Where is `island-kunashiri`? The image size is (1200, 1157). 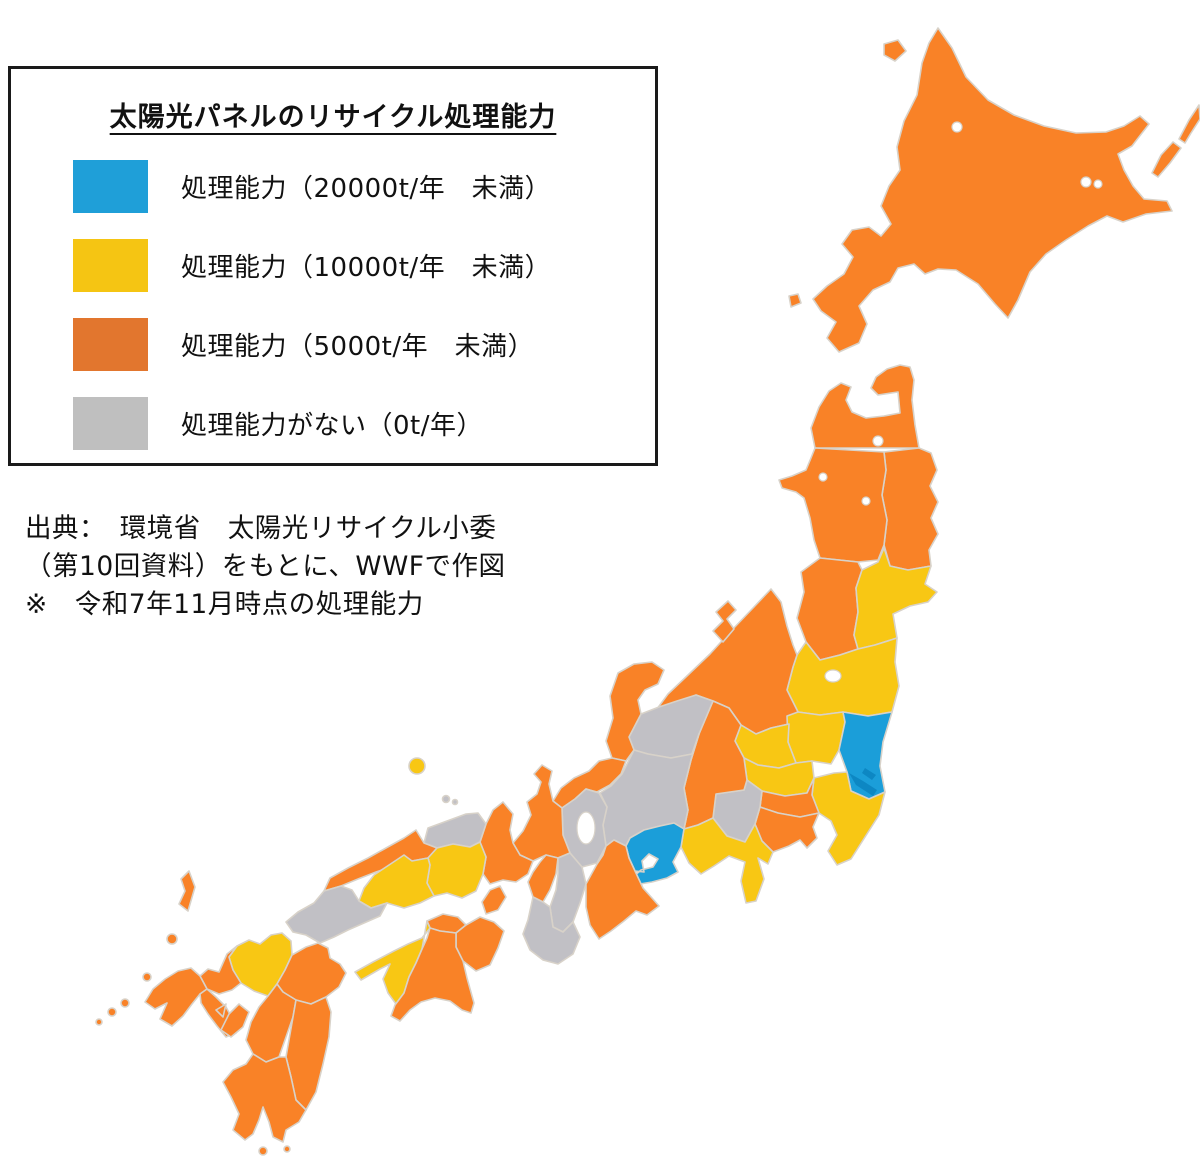 island-kunashiri is located at coordinates (1166, 159).